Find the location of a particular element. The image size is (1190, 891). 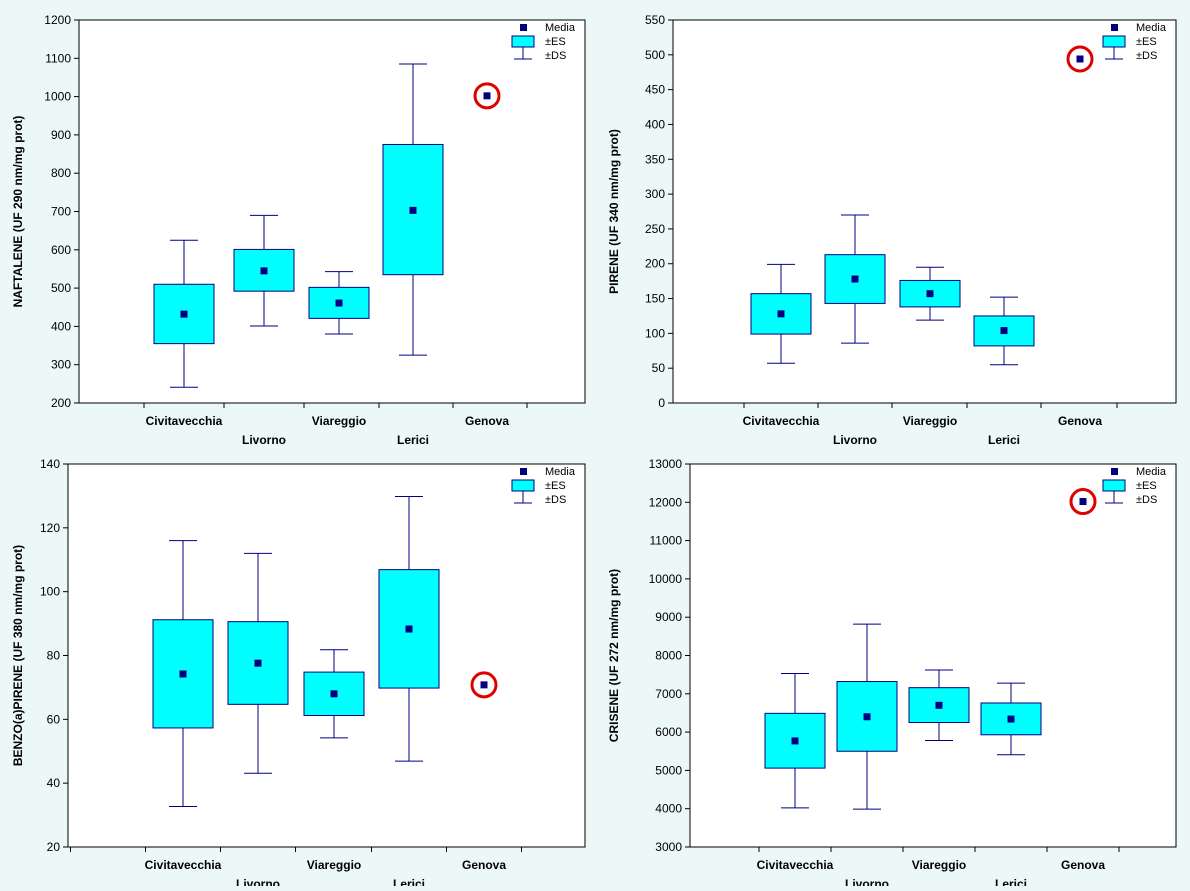

y-tick-label: 3000 is located at coordinates (668, 847).